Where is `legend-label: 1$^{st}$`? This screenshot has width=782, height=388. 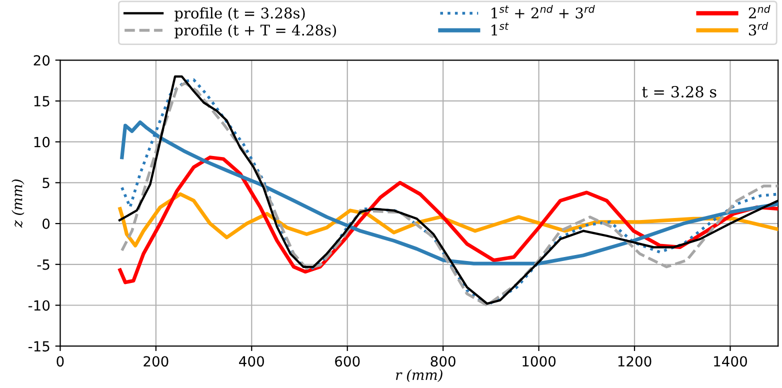
legend-label: 1$^{st}$ is located at coordinates (500, 29).